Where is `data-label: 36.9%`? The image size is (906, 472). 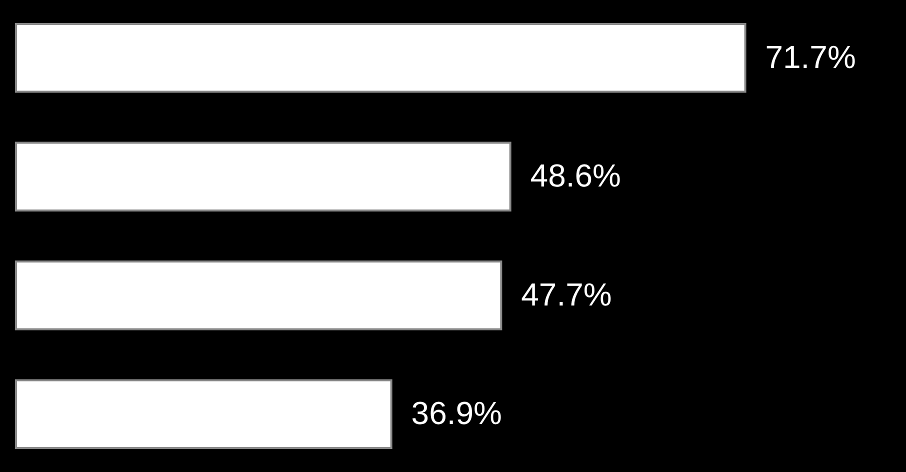 data-label: 36.9% is located at coordinates (456, 413).